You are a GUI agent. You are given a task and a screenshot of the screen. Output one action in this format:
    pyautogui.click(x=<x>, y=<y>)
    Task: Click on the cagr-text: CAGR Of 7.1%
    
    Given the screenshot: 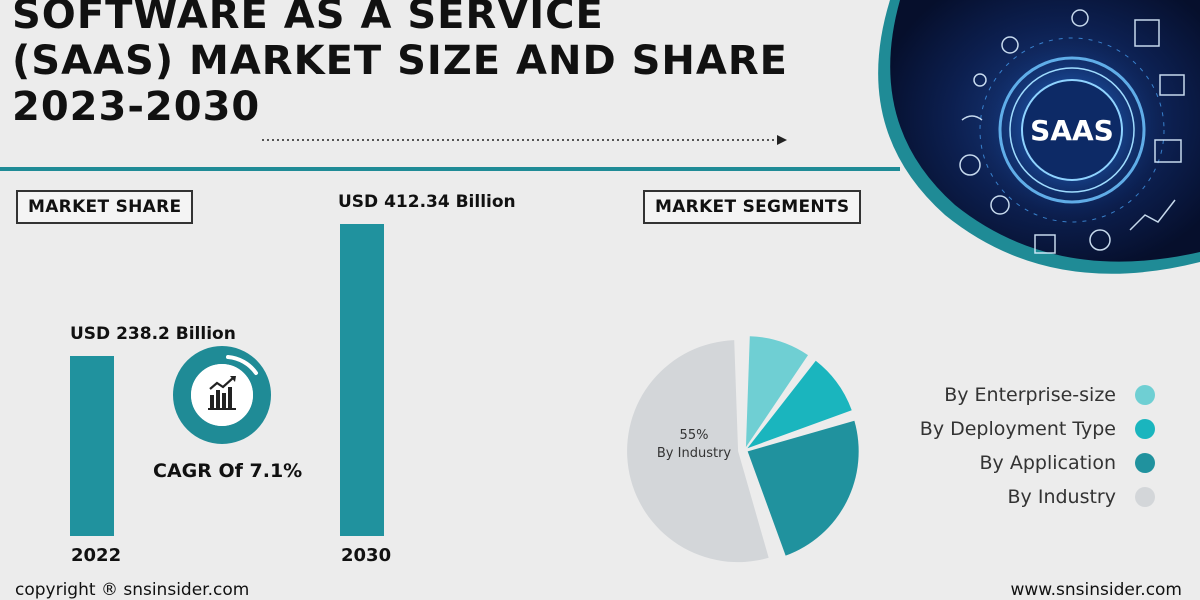 What is the action you would take?
    pyautogui.click(x=228, y=471)
    